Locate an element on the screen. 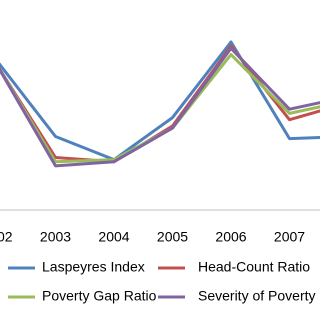 The height and width of the screenshot is (320, 320). legend-label: Head-Count Ratio is located at coordinates (254, 267).